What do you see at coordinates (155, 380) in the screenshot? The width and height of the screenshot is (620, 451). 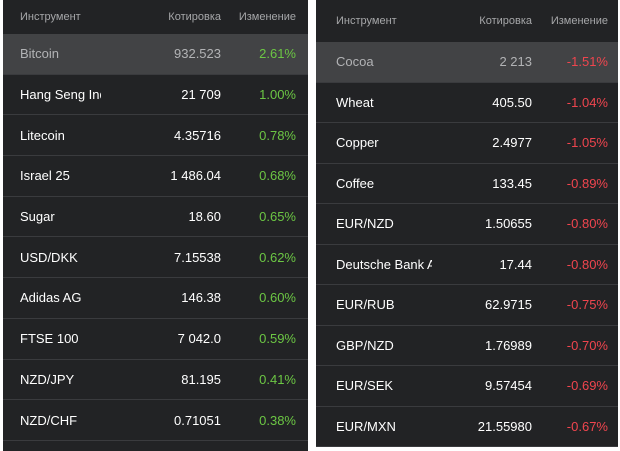 I see `table-row: NZD/JPY 81.195 0.41%` at bounding box center [155, 380].